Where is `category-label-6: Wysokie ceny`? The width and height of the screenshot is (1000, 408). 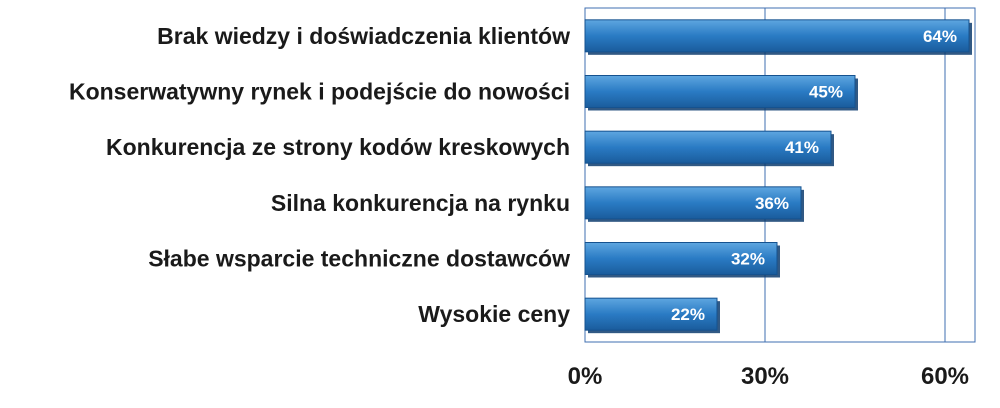 category-label-6: Wysokie ceny is located at coordinates (494, 314).